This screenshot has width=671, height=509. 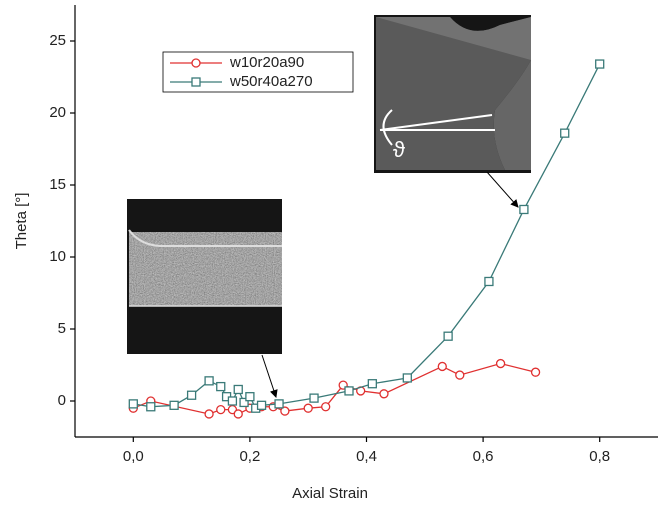 I want to click on x-tick-label: 0,4, so click(x=366, y=456).